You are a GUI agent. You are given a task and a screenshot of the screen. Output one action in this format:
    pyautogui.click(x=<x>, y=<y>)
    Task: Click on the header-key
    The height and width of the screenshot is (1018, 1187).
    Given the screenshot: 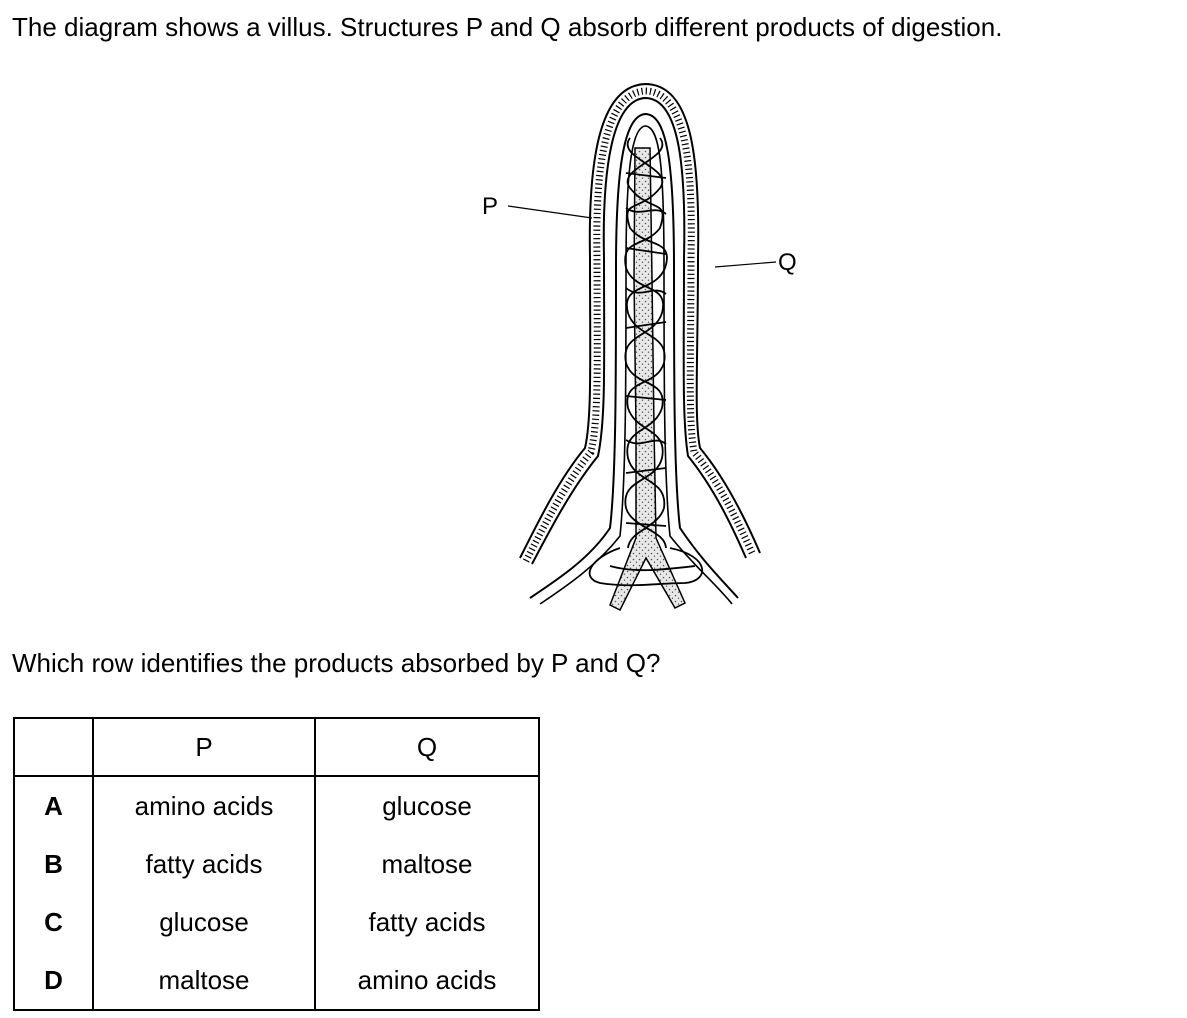 What is the action you would take?
    pyautogui.click(x=54, y=747)
    